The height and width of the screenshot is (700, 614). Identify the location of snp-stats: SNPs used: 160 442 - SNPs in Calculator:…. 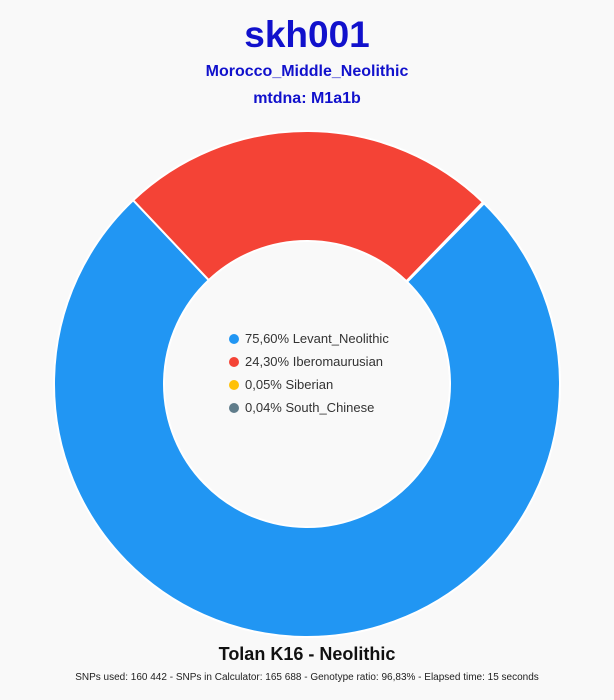
(307, 677).